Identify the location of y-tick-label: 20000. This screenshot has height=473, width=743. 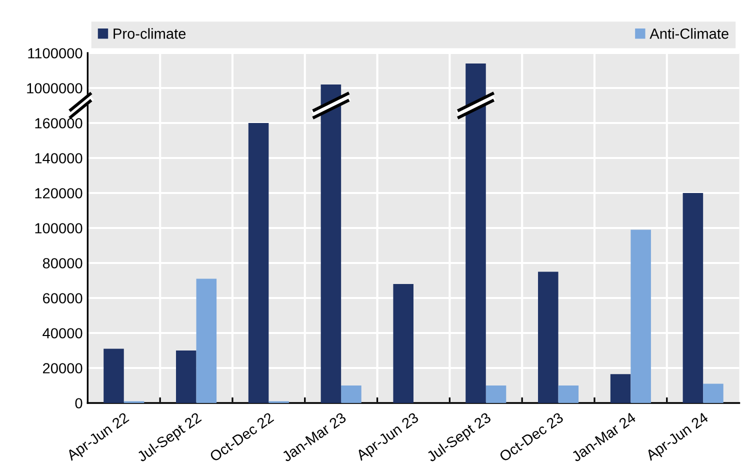
(62, 368).